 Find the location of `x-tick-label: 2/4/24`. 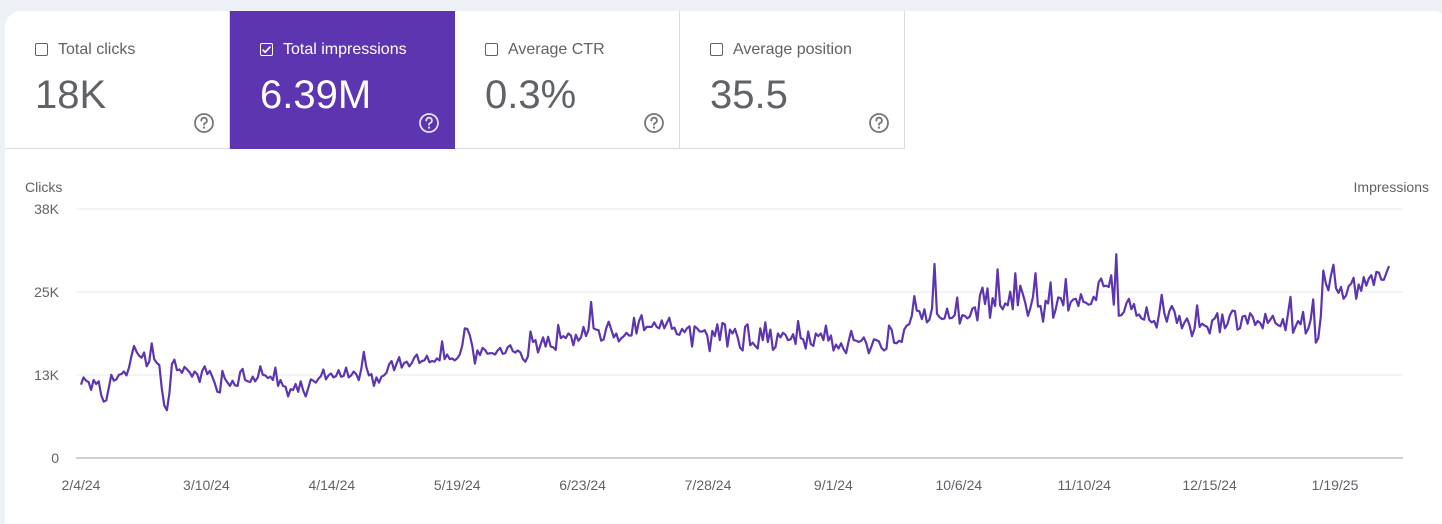

x-tick-label: 2/4/24 is located at coordinates (81, 485).